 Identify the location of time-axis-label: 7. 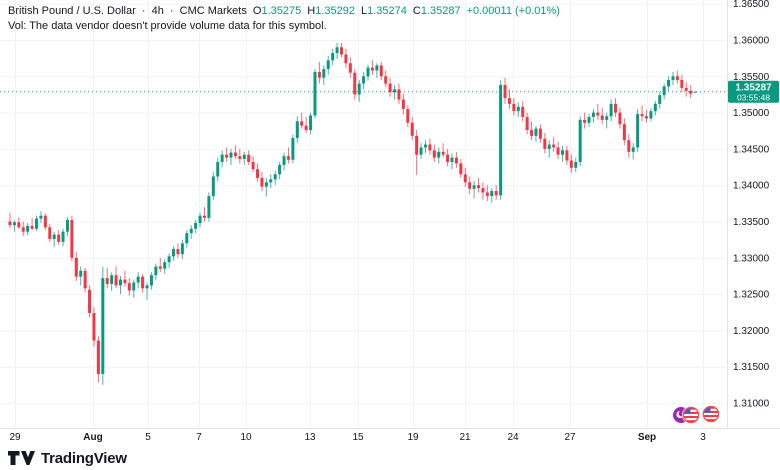
(199, 437).